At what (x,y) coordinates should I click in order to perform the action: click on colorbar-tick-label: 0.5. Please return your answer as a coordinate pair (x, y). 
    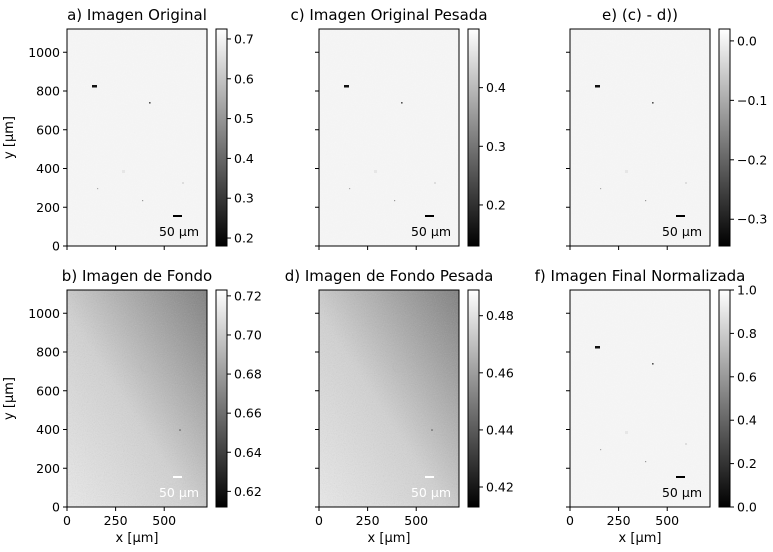
    Looking at the image, I should click on (244, 118).